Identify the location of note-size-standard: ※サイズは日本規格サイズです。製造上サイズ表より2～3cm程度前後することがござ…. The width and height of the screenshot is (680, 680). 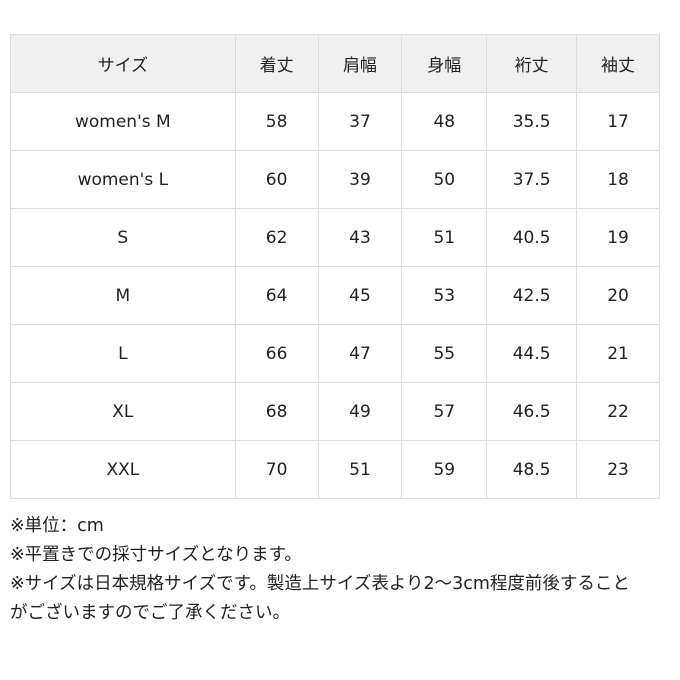
(320, 598).